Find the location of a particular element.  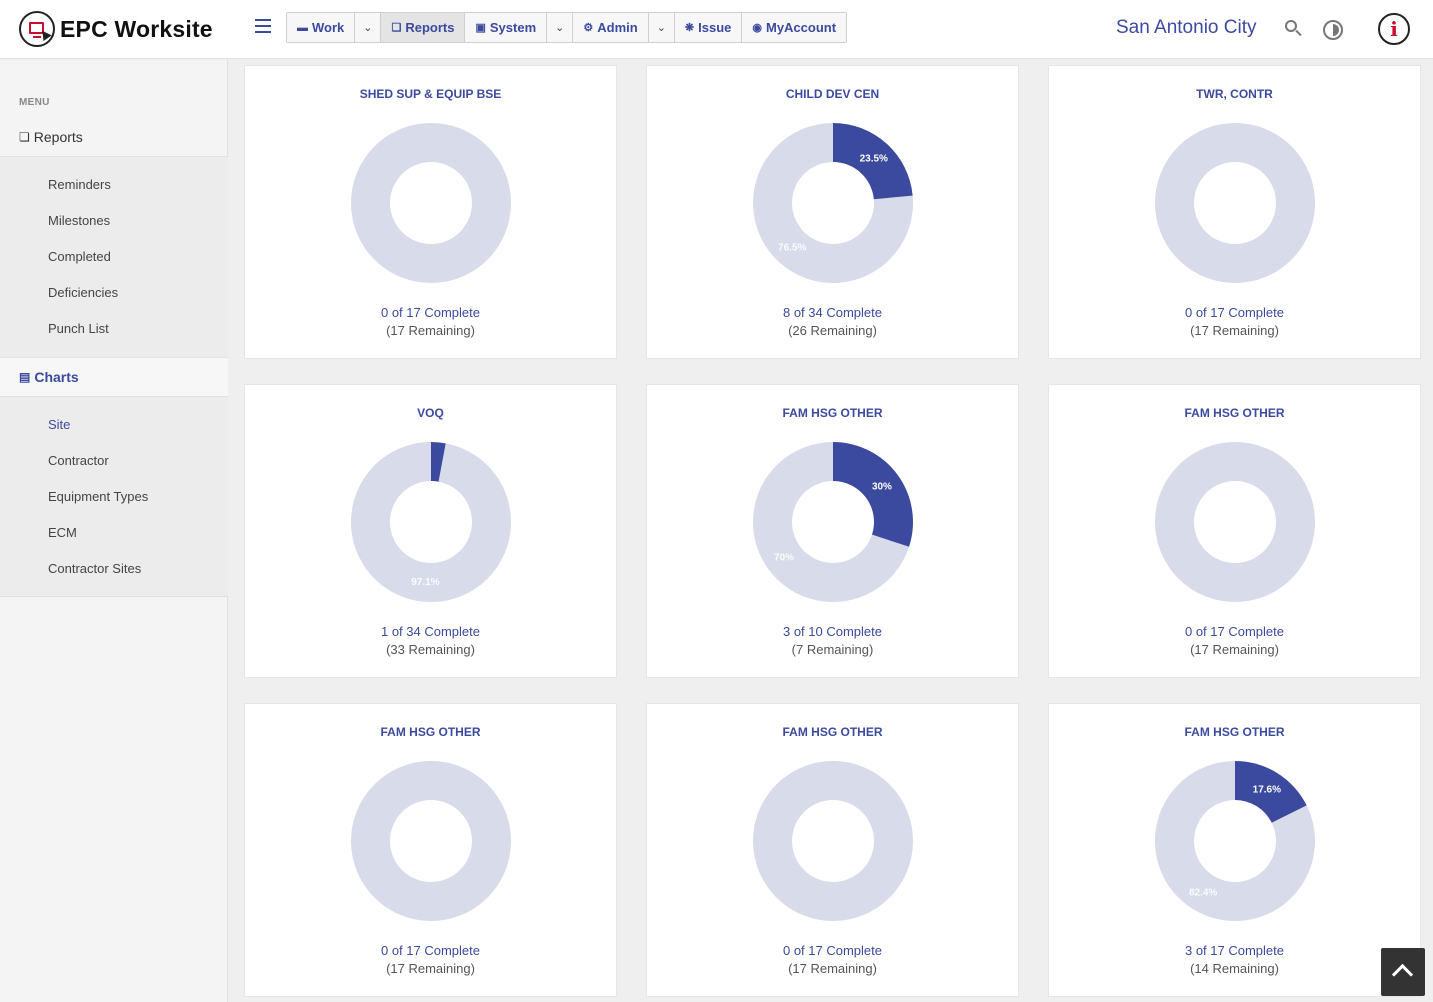

chart-title: TWR, CONTR is located at coordinates (1234, 94).